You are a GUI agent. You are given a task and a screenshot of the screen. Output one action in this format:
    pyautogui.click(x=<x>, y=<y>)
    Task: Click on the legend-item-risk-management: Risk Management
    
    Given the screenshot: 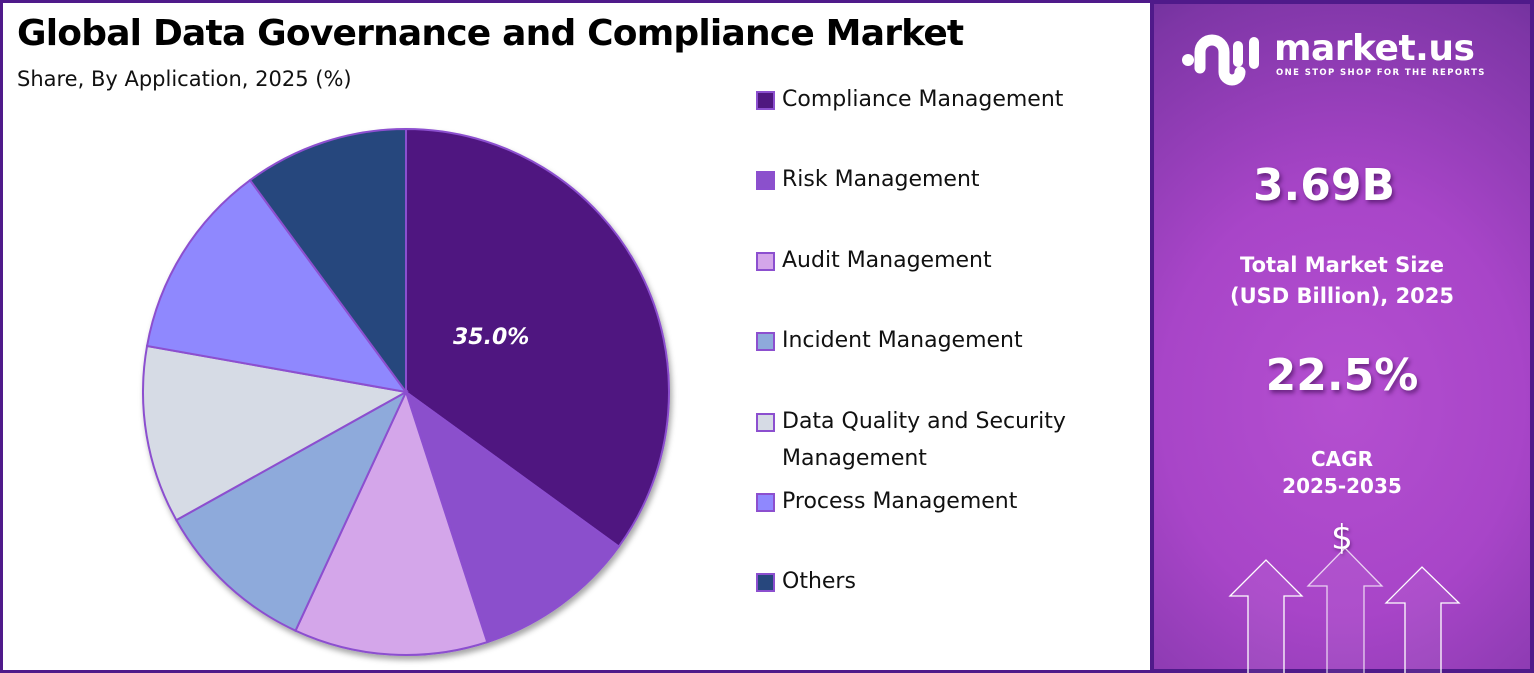 What is the action you would take?
    pyautogui.click(x=939, y=182)
    